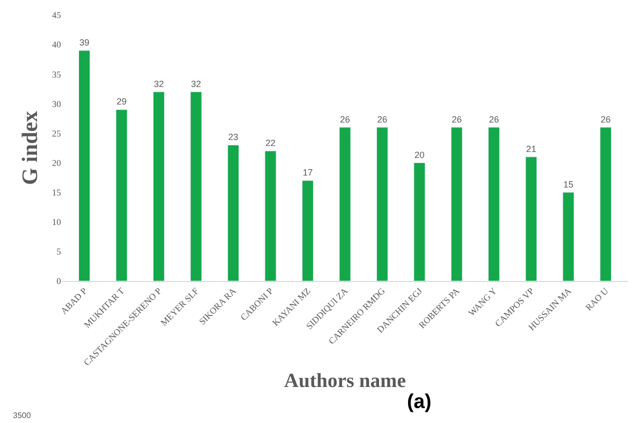 The image size is (640, 423). I want to click on x-axis-title: Authors name, so click(345, 381).